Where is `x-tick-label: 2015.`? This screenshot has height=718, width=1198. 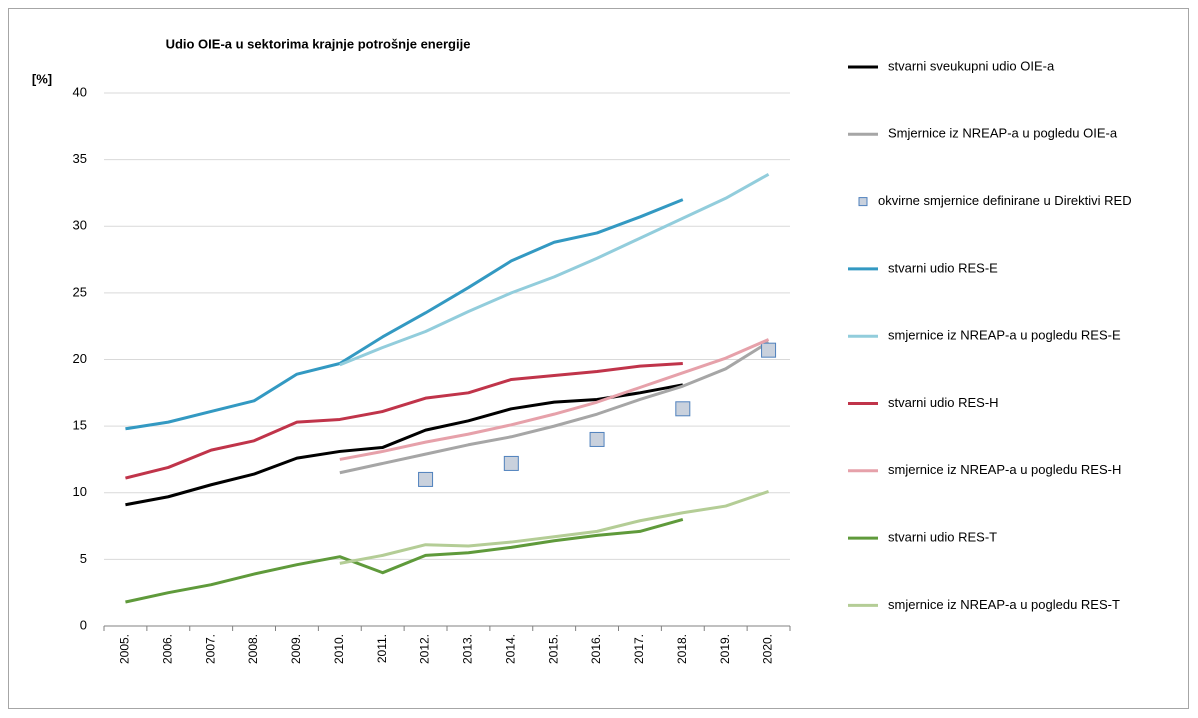
x-tick-label: 2015. is located at coordinates (553, 649).